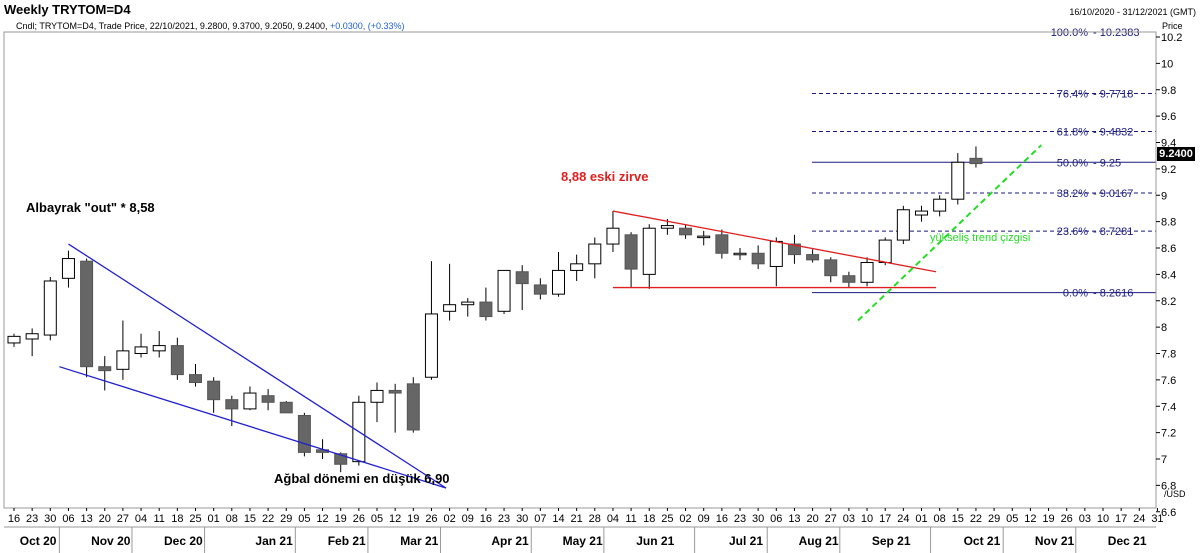  I want to click on y-tick-label: 9.6, so click(1168, 117).